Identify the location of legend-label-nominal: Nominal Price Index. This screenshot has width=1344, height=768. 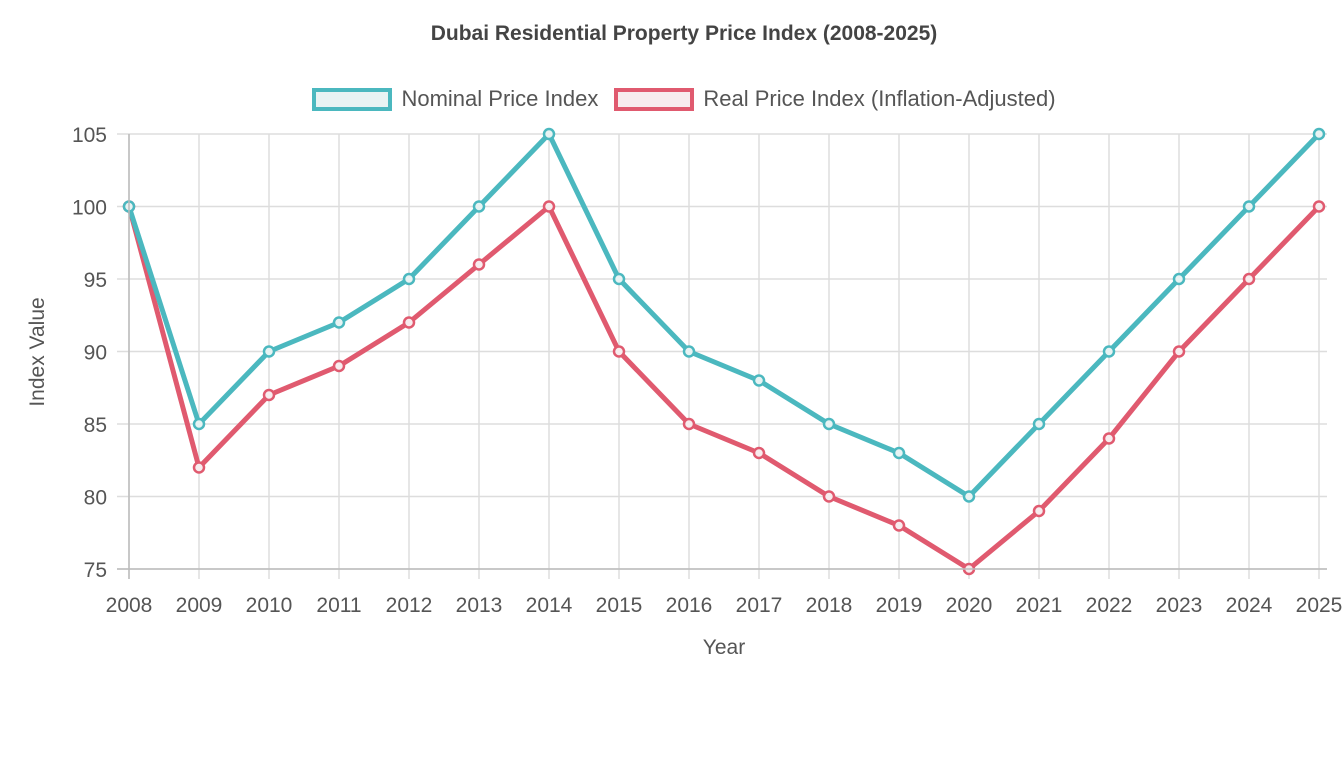
(500, 98).